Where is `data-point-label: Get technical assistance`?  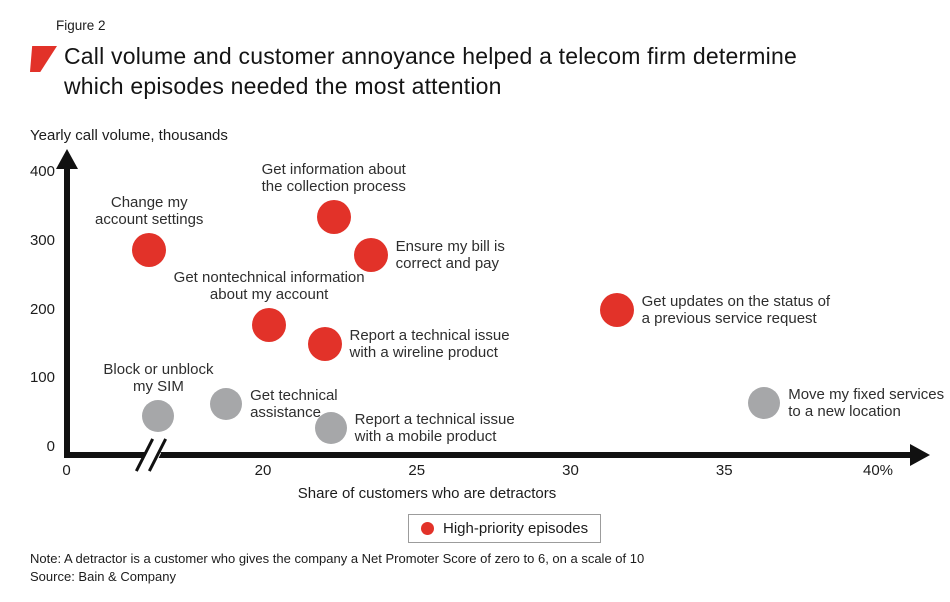 data-point-label: Get technical assistance is located at coordinates (294, 404).